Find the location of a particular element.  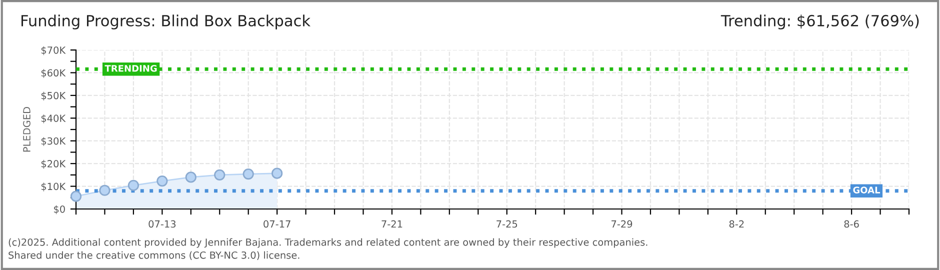

x-tick-label: 07-13 is located at coordinates (162, 224).